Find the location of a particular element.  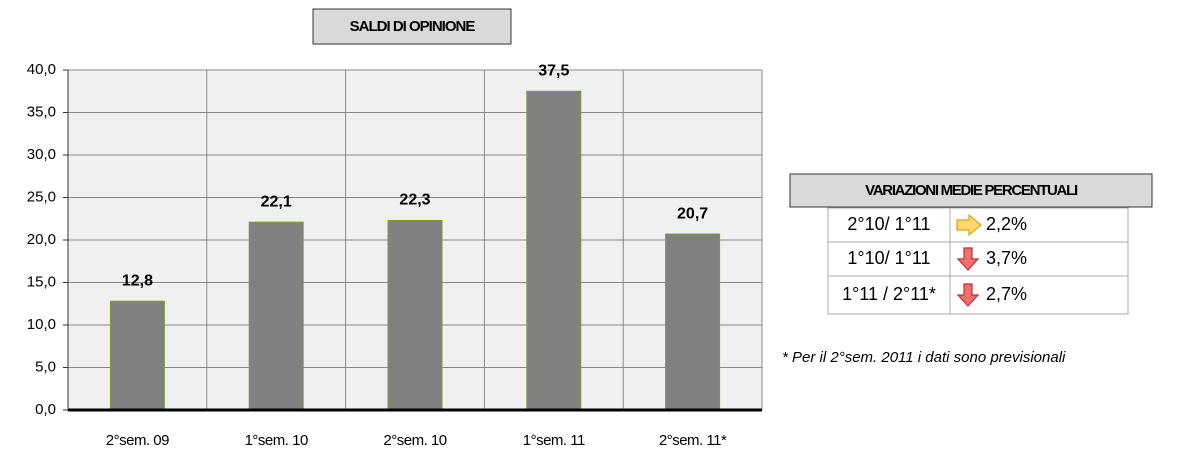

chart-title: SALDI DI OPINIONE is located at coordinates (413, 26).